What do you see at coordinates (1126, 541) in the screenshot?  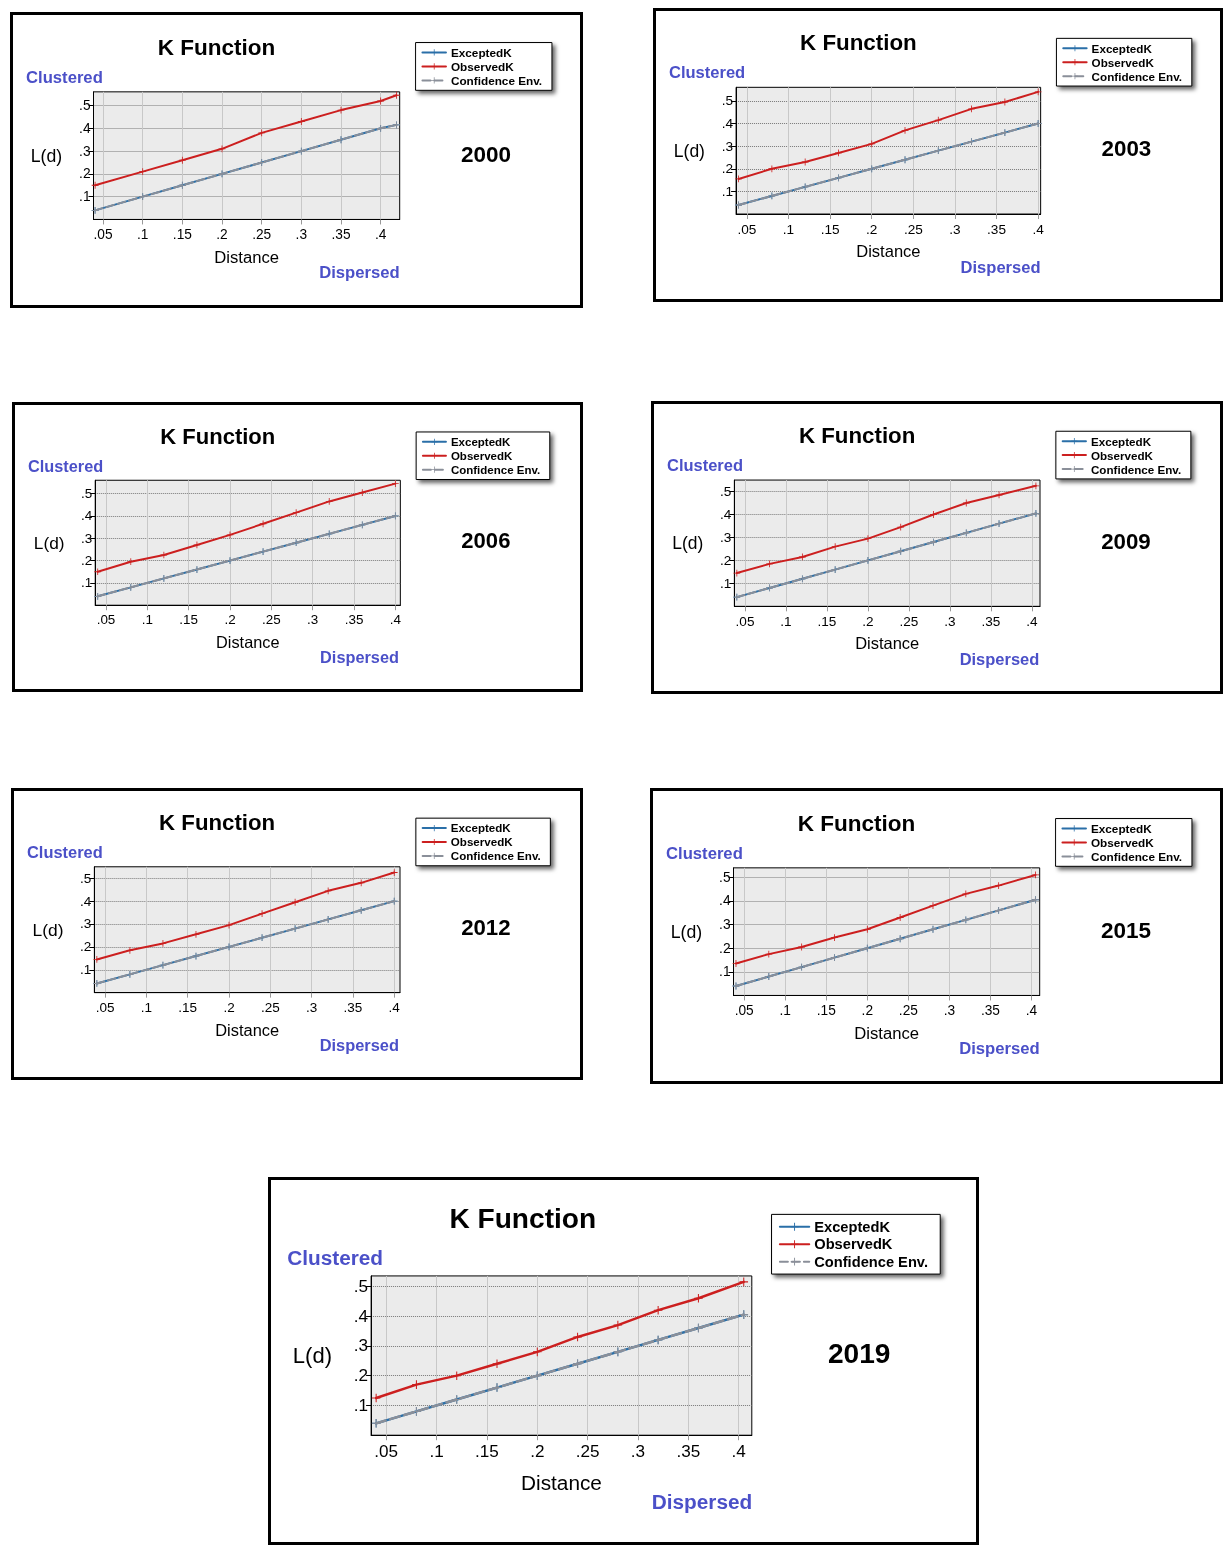 I see `text: 2009` at bounding box center [1126, 541].